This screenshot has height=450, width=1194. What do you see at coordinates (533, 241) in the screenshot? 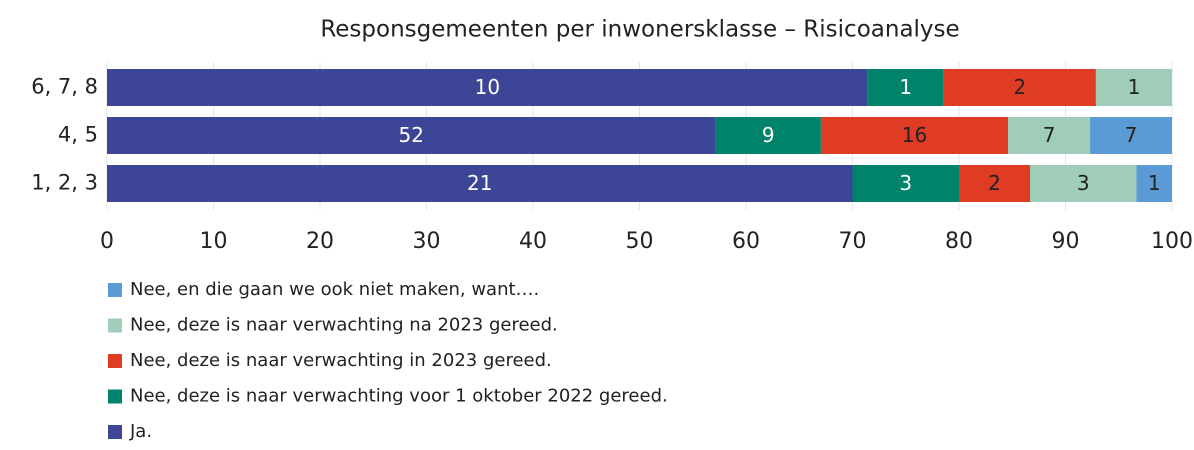
I see `x-tick-label: 40` at bounding box center [533, 241].